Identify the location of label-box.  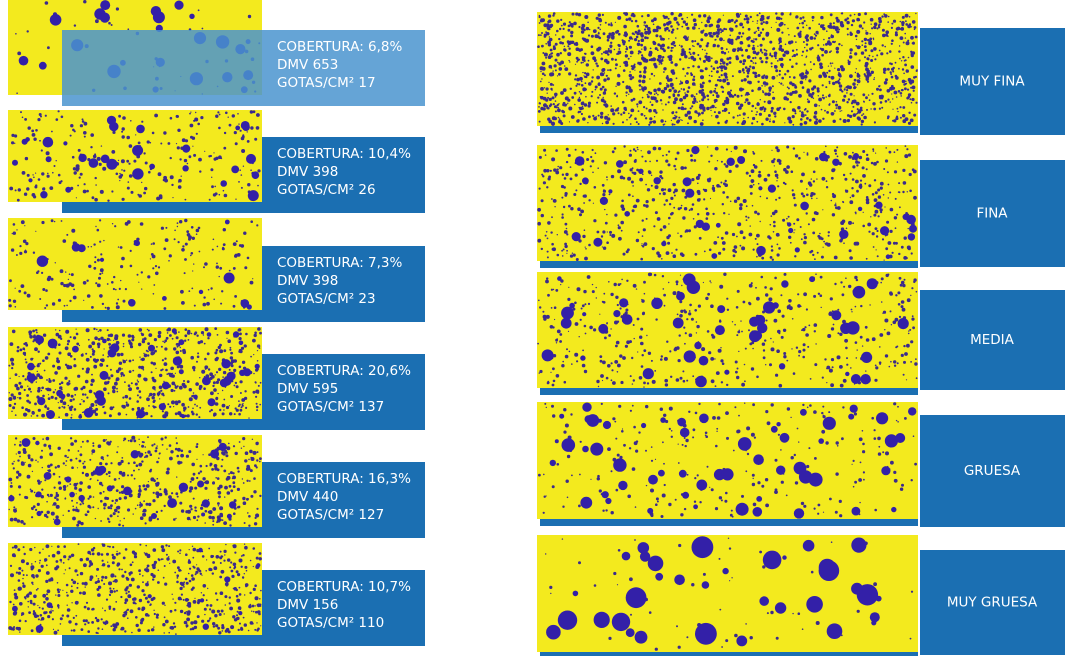
(992, 81).